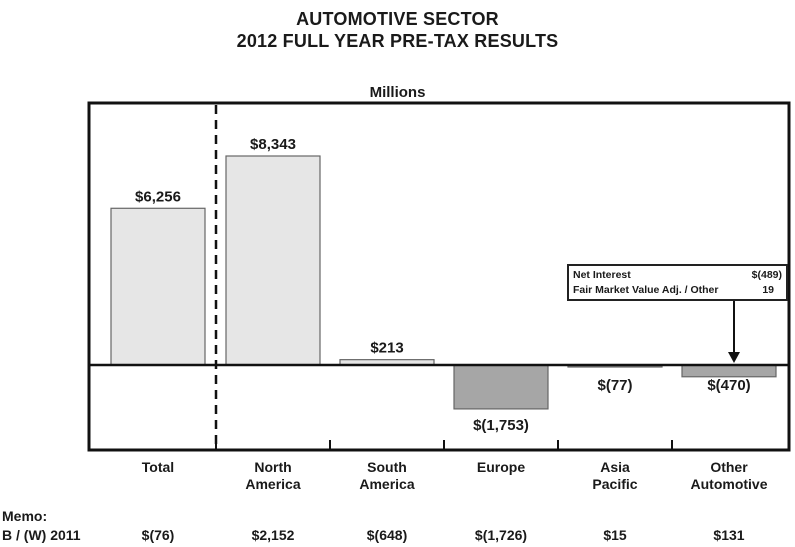 The width and height of the screenshot is (795, 547). I want to click on memo-value: $2,152, so click(273, 535).